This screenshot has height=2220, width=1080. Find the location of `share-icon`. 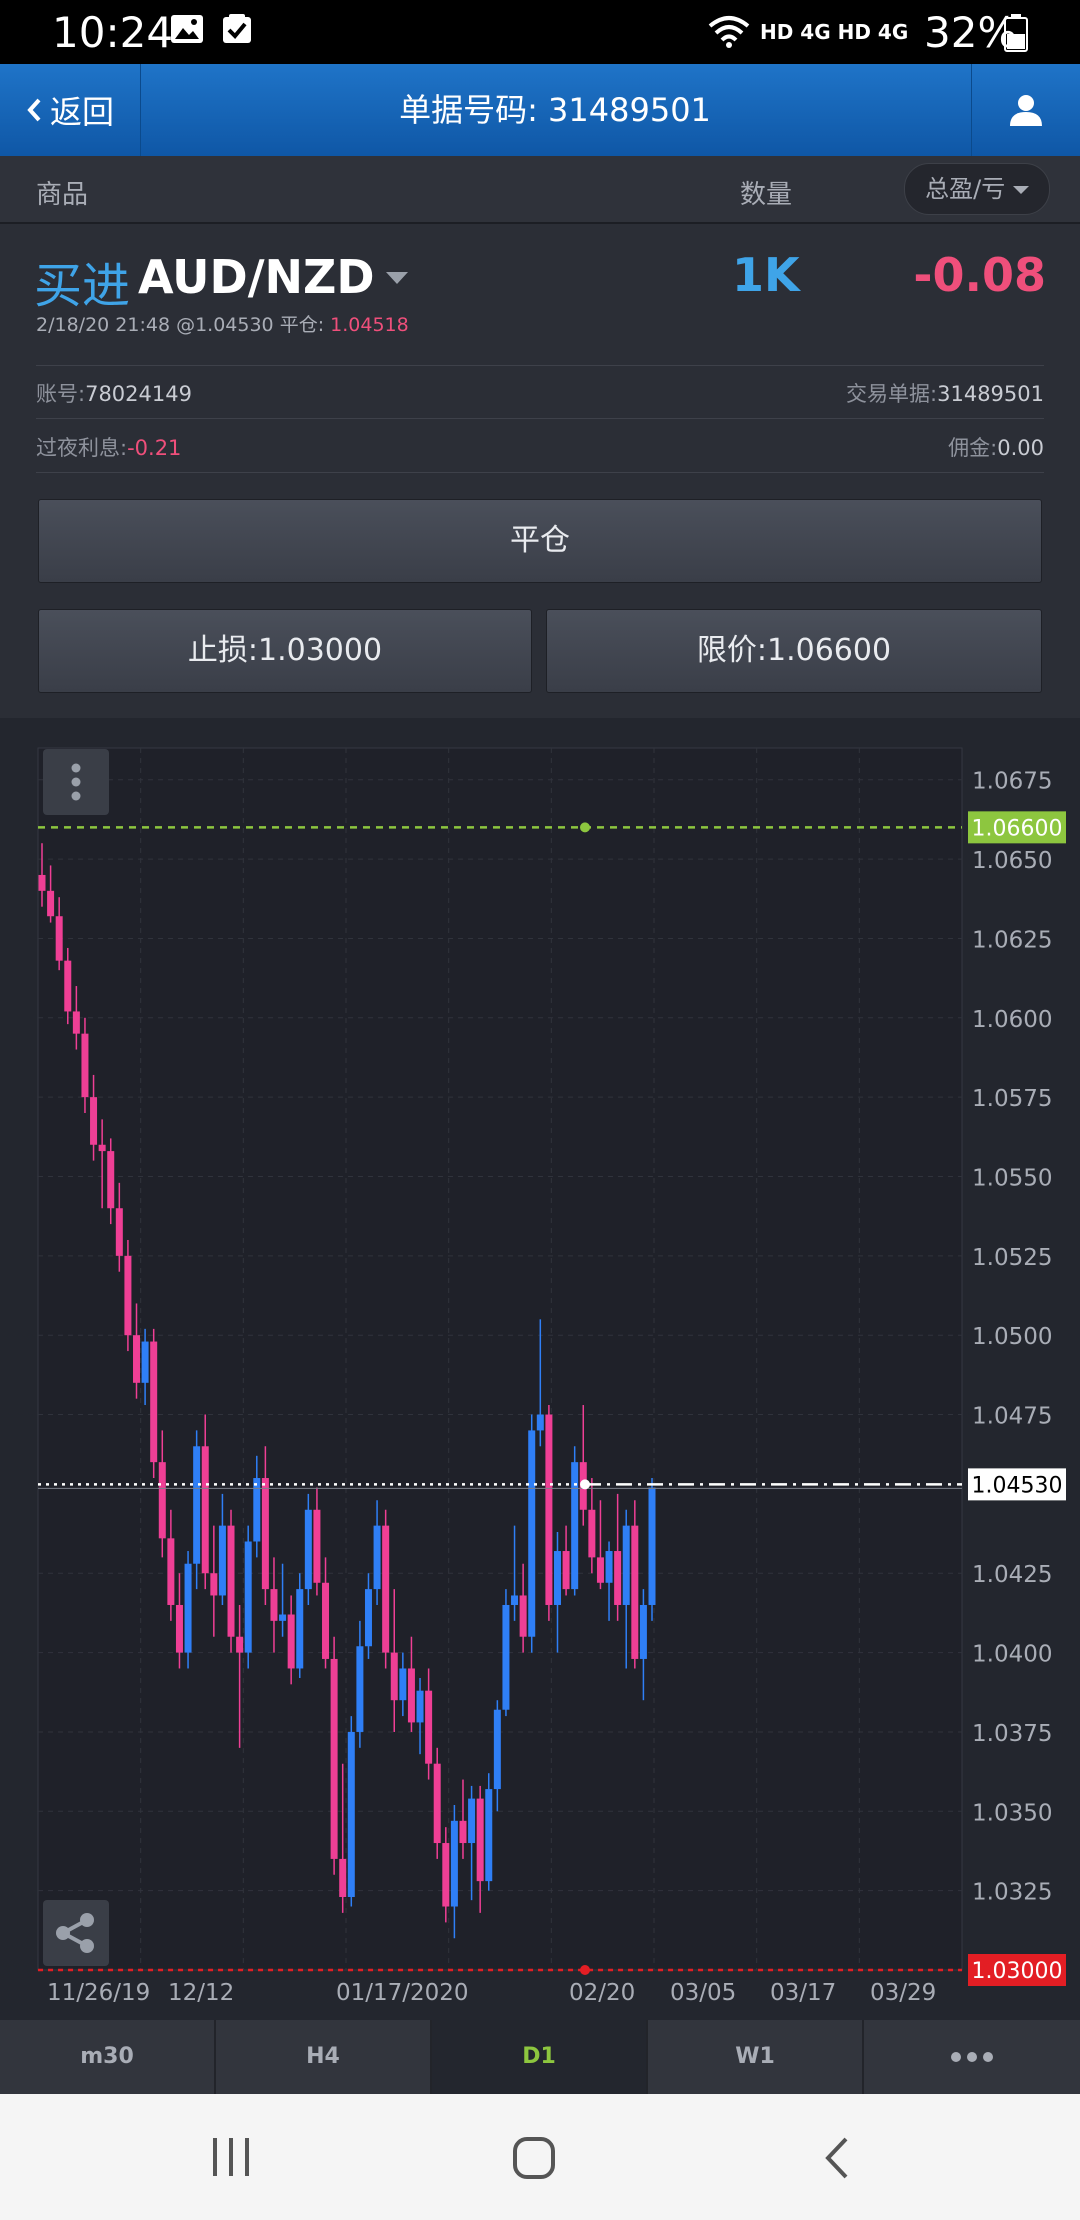

share-icon is located at coordinates (75, 1933).